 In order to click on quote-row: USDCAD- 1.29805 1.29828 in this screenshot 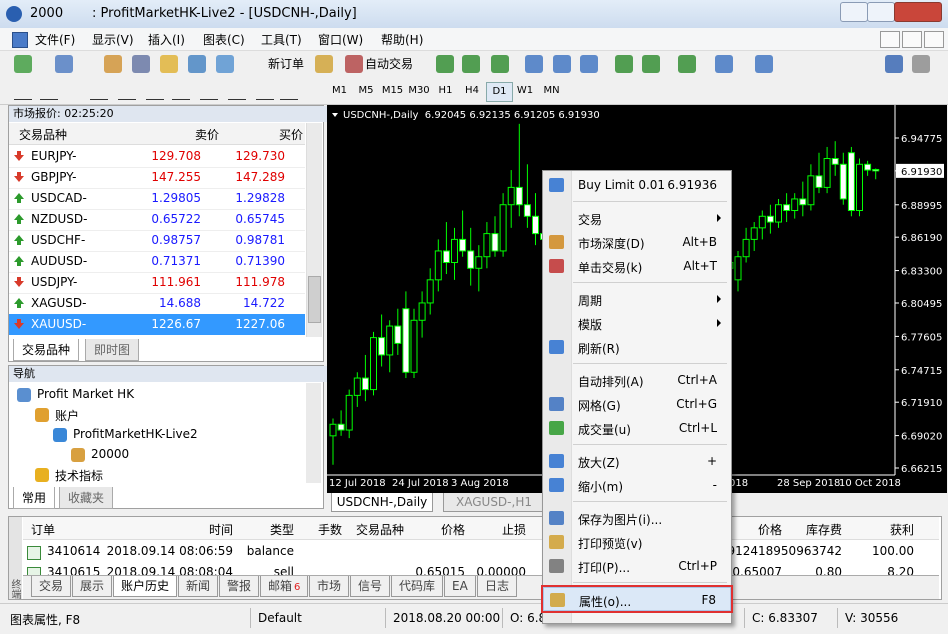, I will do `click(157, 199)`.